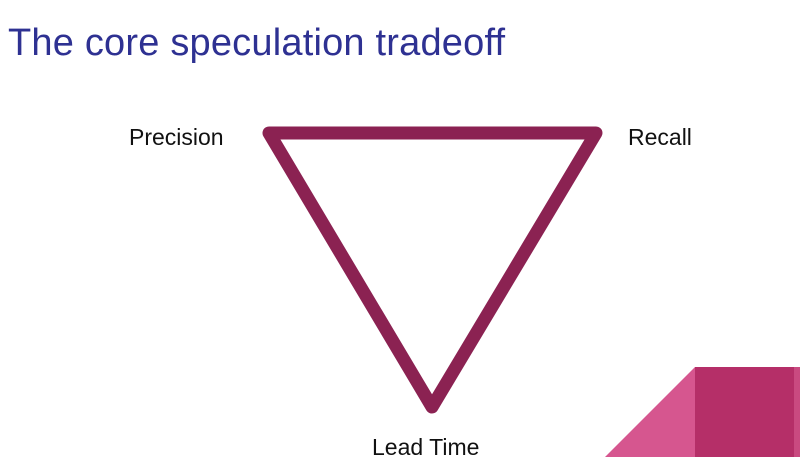 This screenshot has height=460, width=800. Describe the element at coordinates (257, 43) in the screenshot. I see `slide-title: The core speculation tradeoff` at that location.